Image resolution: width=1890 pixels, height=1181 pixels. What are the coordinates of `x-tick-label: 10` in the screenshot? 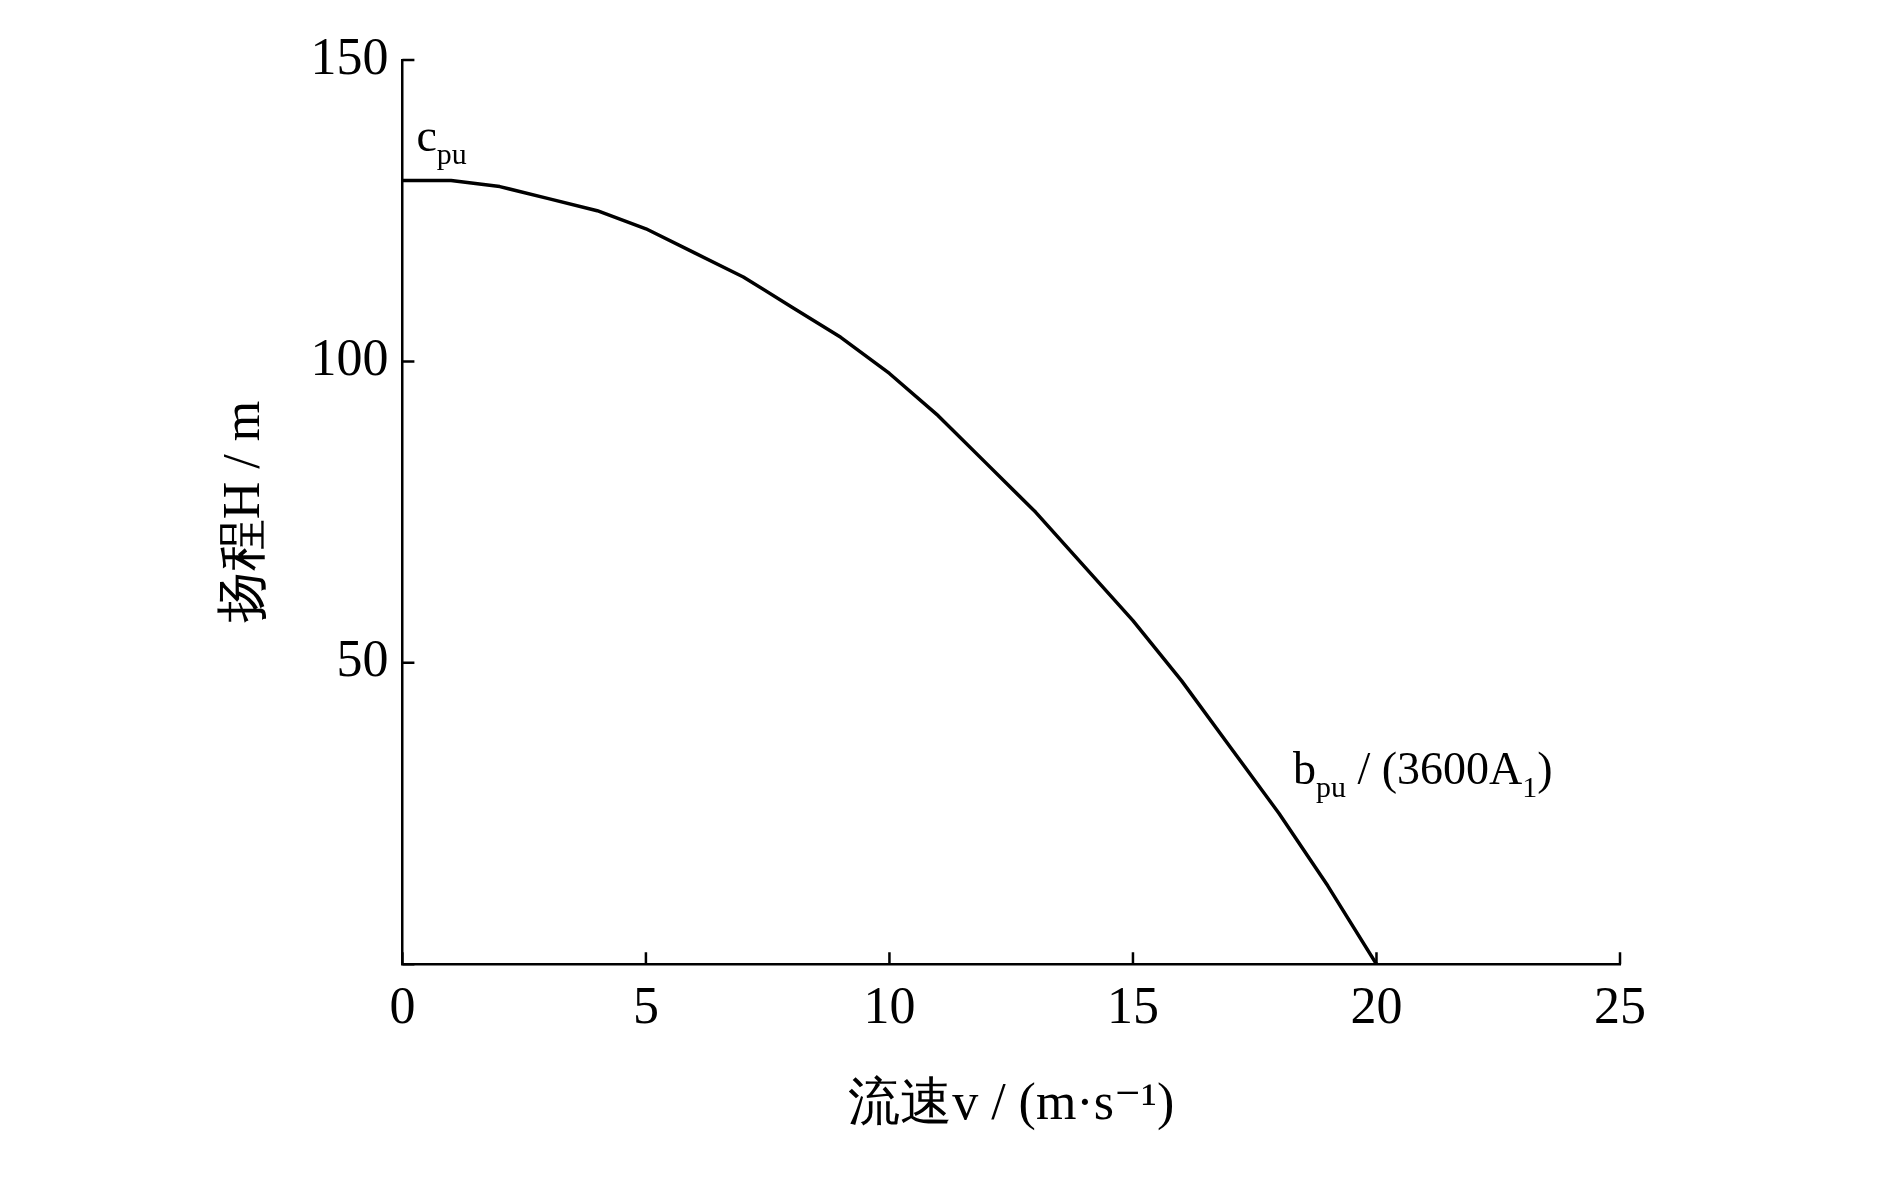 It's located at (889, 1006).